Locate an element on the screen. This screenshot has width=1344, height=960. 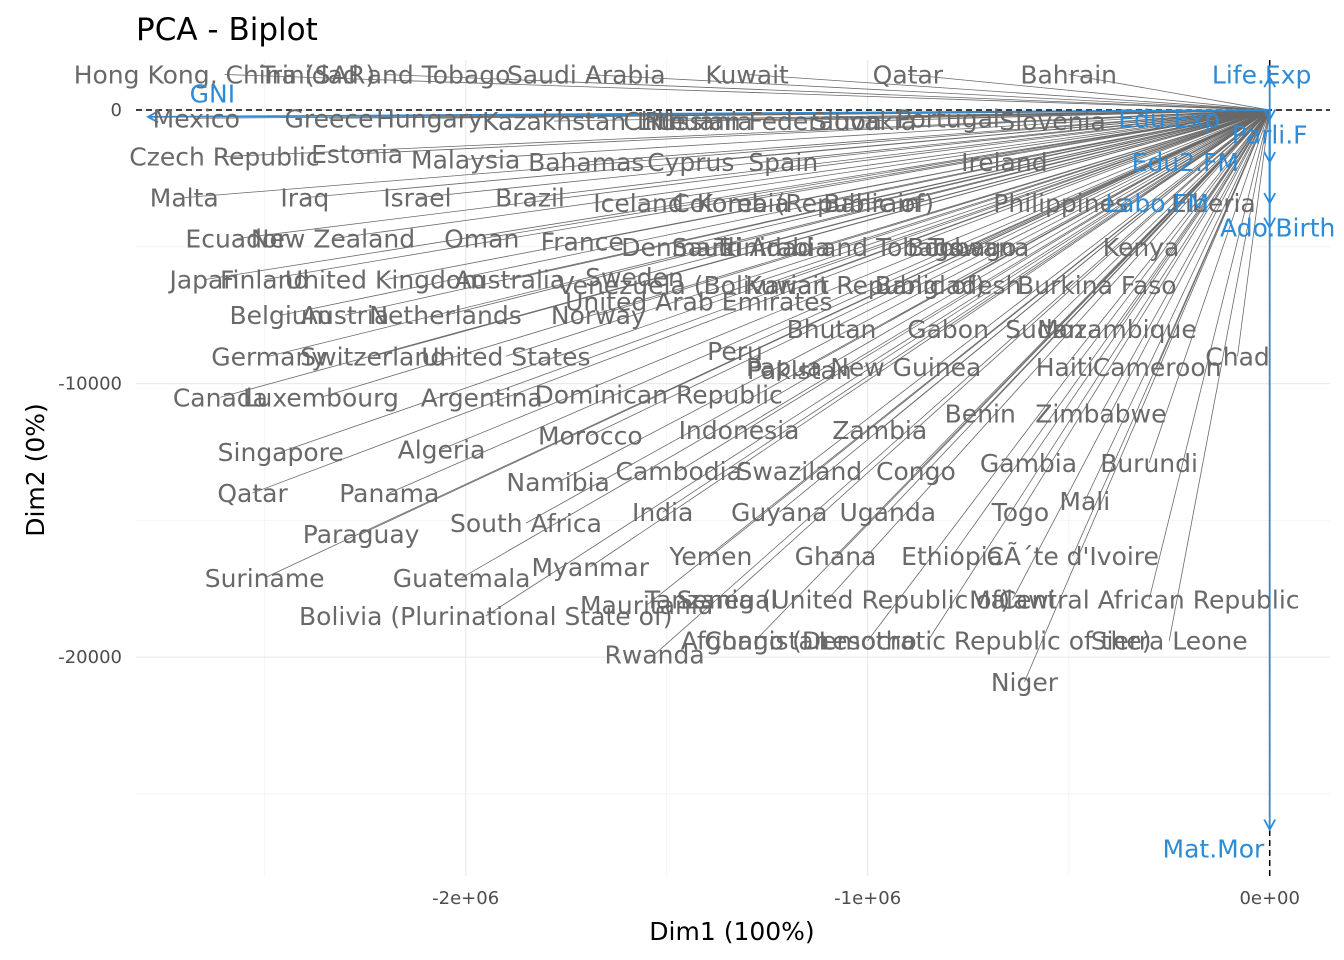
individual-label: Philippines is located at coordinates (1060, 203).